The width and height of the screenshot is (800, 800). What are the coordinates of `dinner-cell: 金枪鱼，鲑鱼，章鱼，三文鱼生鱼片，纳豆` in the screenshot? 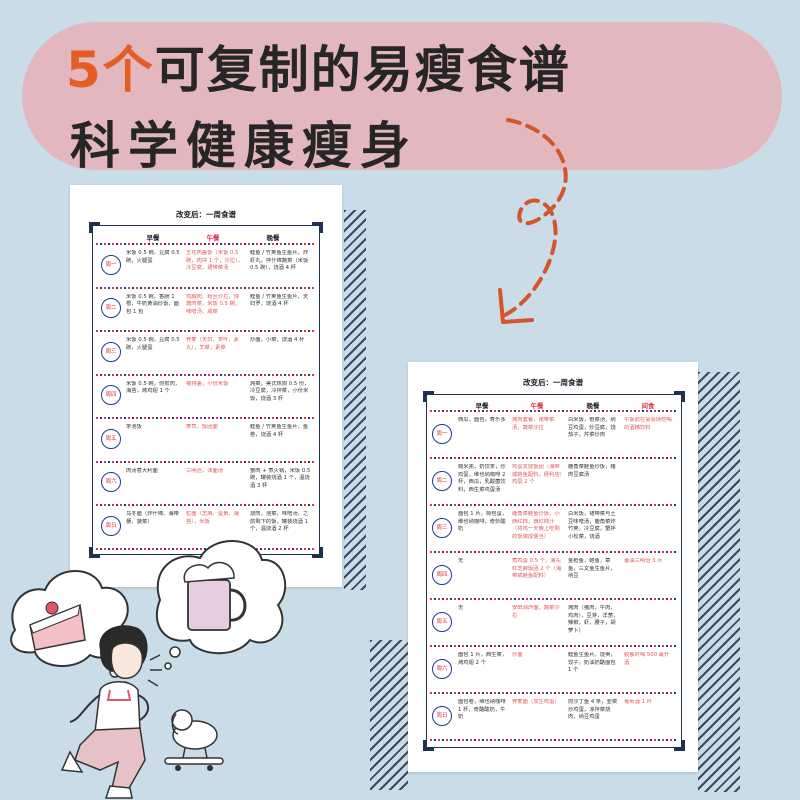 It's located at (592, 568).